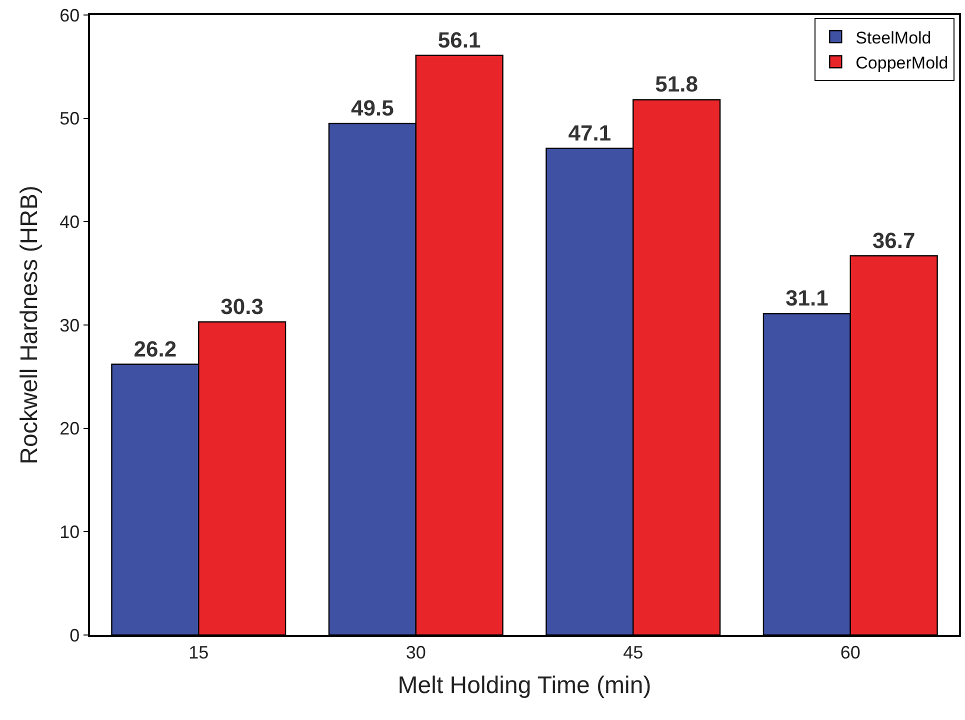 The image size is (965, 720). Describe the element at coordinates (70, 325) in the screenshot. I see `y-tick-label: 30` at that location.